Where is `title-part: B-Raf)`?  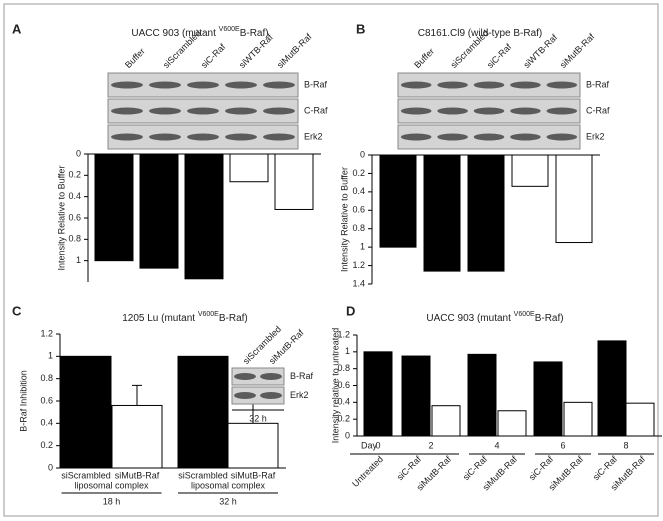 title-part: B-Raf) is located at coordinates (254, 33).